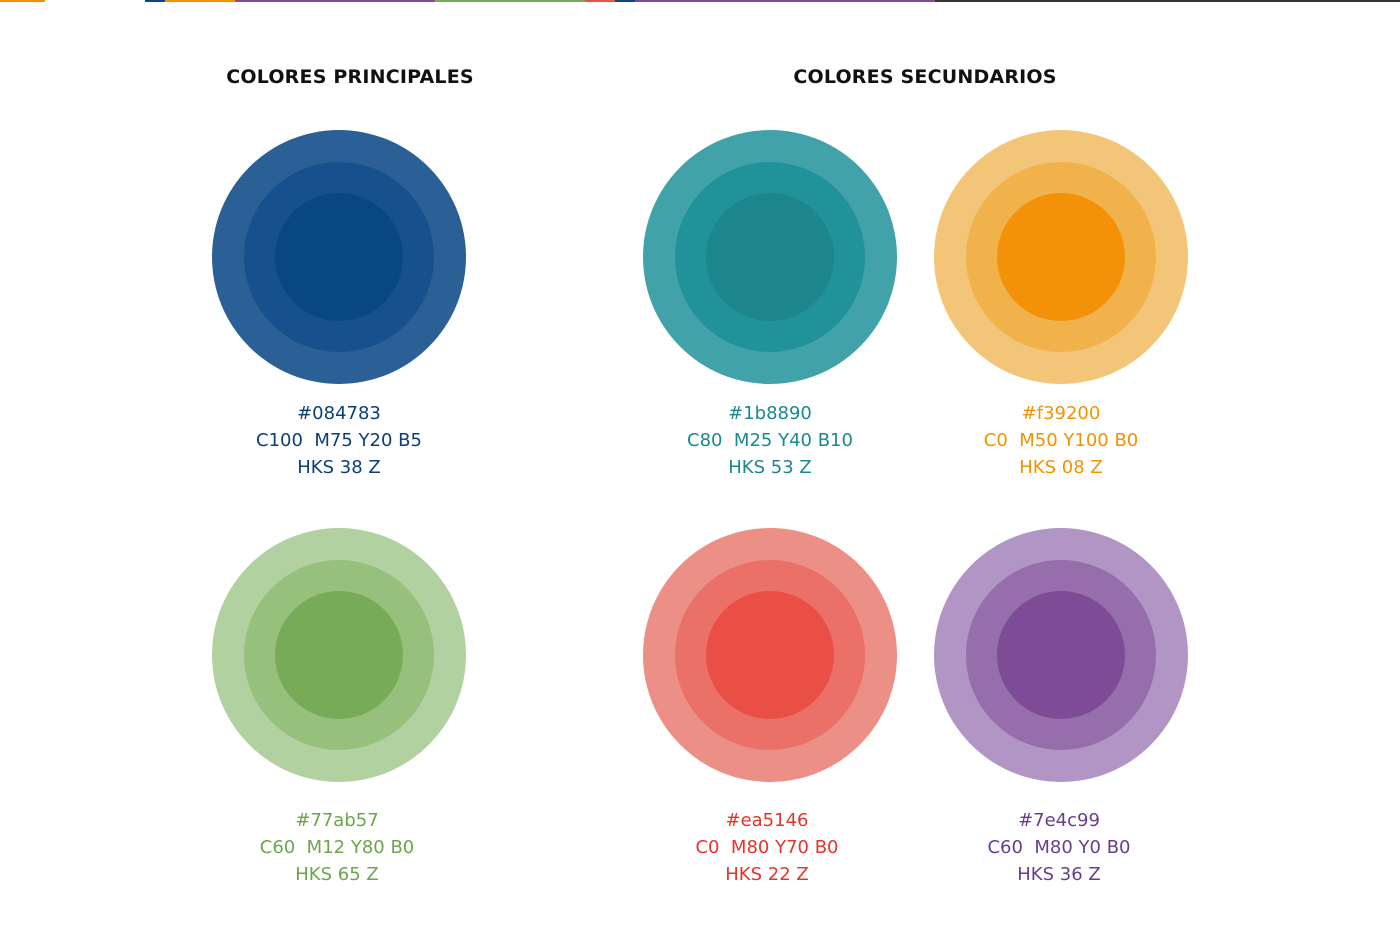 The width and height of the screenshot is (1400, 944). I want to click on hks-code: HKS 38 Z, so click(339, 467).